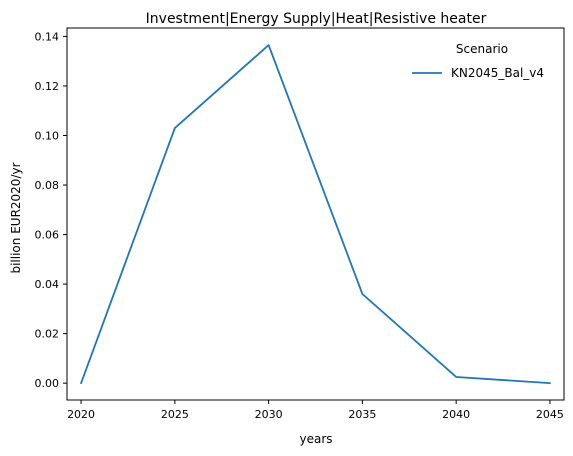 This screenshot has height=456, width=573. I want to click on x-tick-label: 2040, so click(456, 414).